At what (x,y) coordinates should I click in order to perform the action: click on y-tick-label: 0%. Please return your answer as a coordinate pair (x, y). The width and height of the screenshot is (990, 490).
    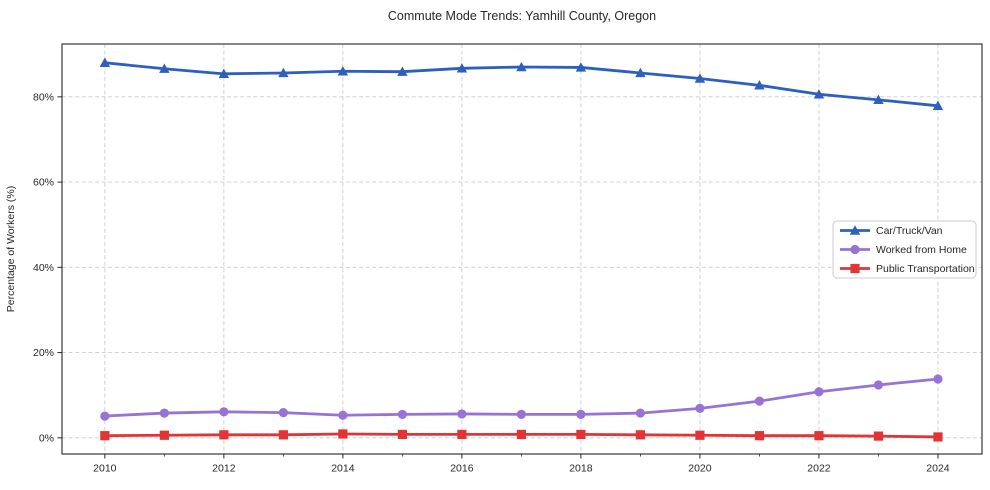
    Looking at the image, I should click on (46, 438).